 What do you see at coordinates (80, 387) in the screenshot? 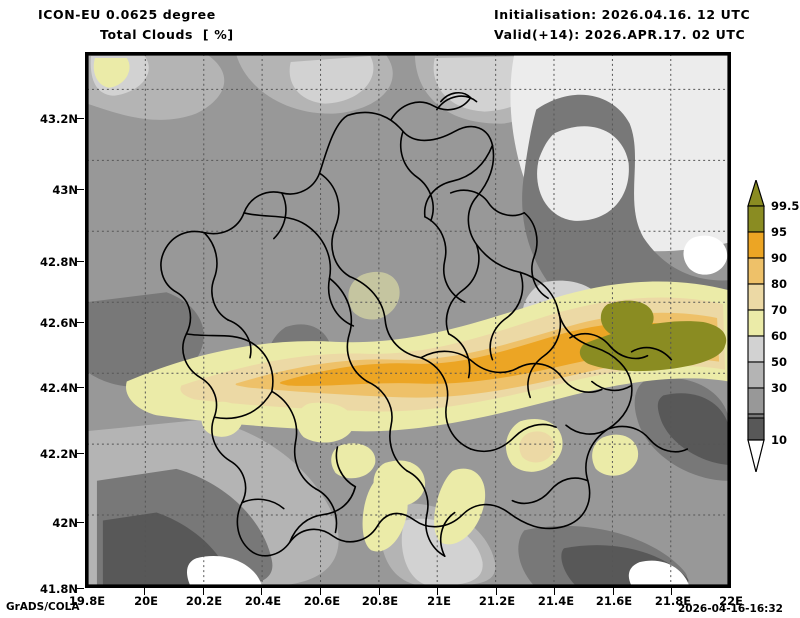
I see `y-tick-mark-42-4N` at bounding box center [80, 387].